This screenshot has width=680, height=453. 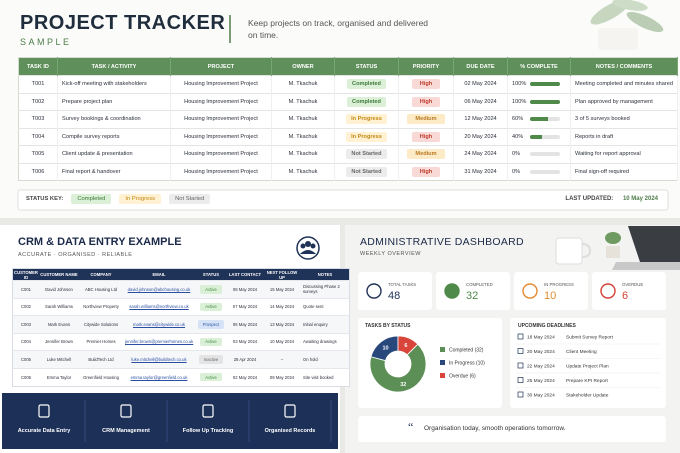 I want to click on table-cell: Housing Improvement Project, so click(x=221, y=119).